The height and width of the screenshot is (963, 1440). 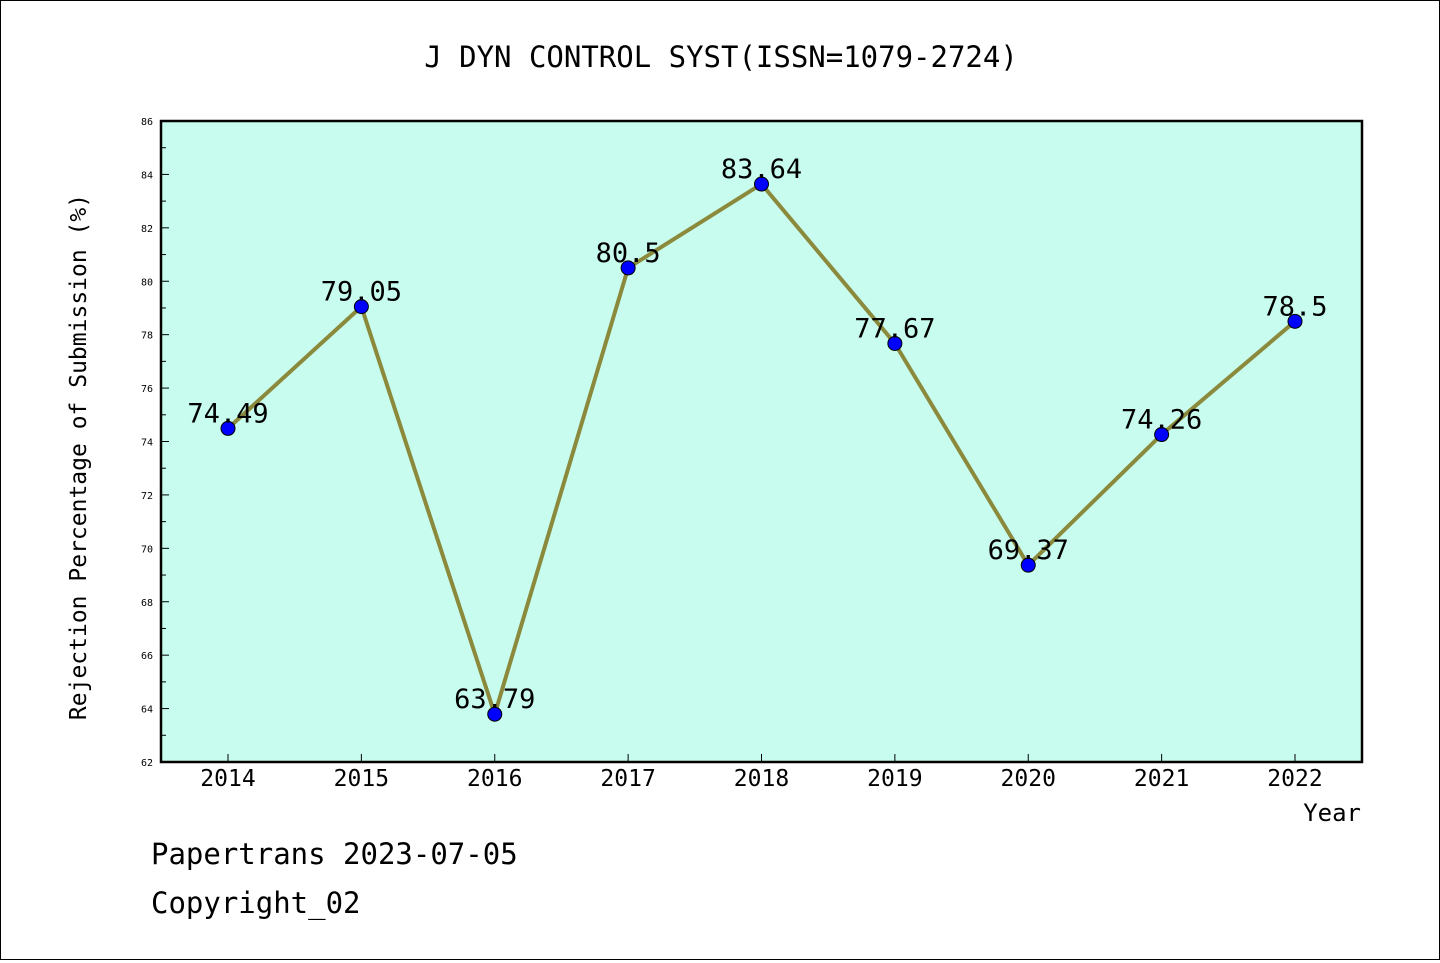 What do you see at coordinates (227, 779) in the screenshot?
I see `x-tick-label: 2014` at bounding box center [227, 779].